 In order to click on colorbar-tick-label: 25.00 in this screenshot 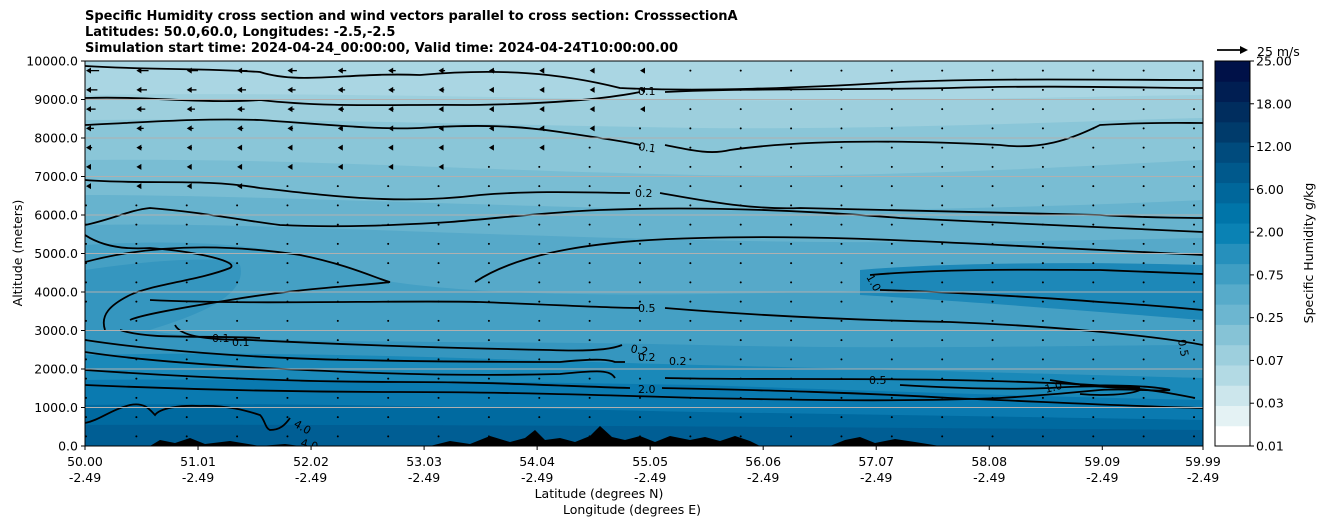, I will do `click(1274, 61)`.